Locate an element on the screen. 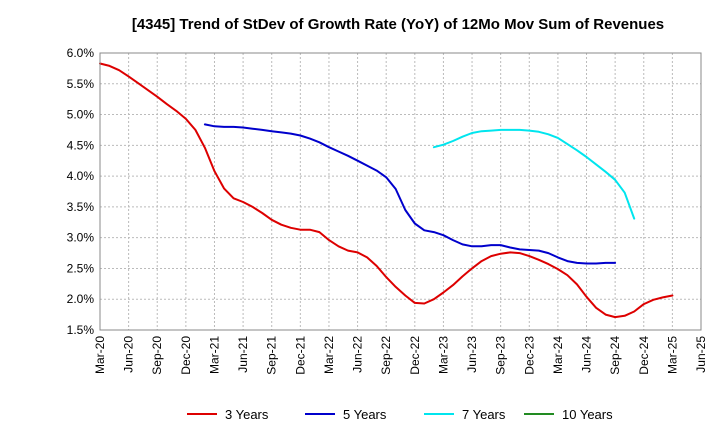 This screenshot has height=440, width=720. y-tick-label: 5.0% is located at coordinates (81, 115).